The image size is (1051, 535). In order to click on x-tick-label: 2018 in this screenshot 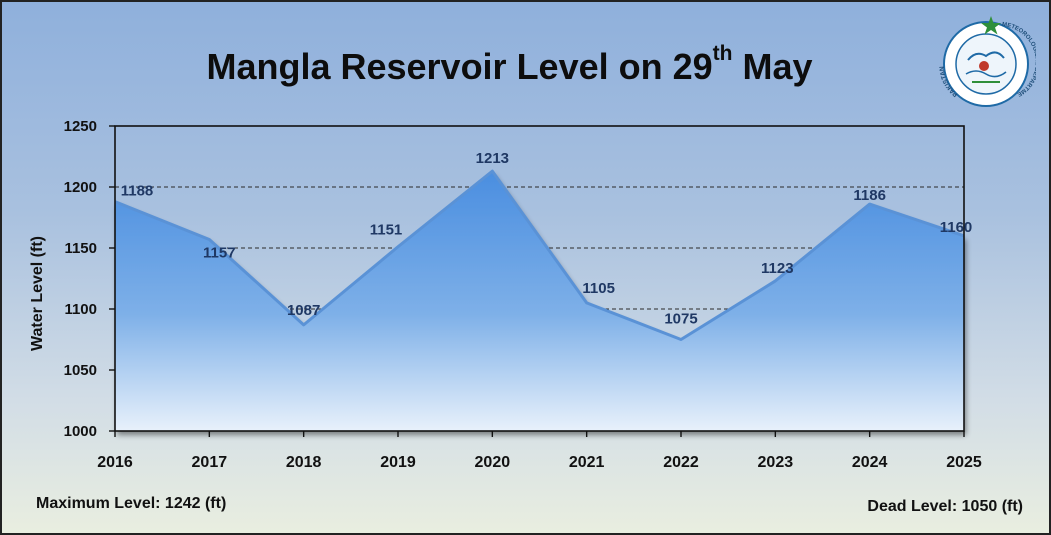, I will do `click(304, 462)`.